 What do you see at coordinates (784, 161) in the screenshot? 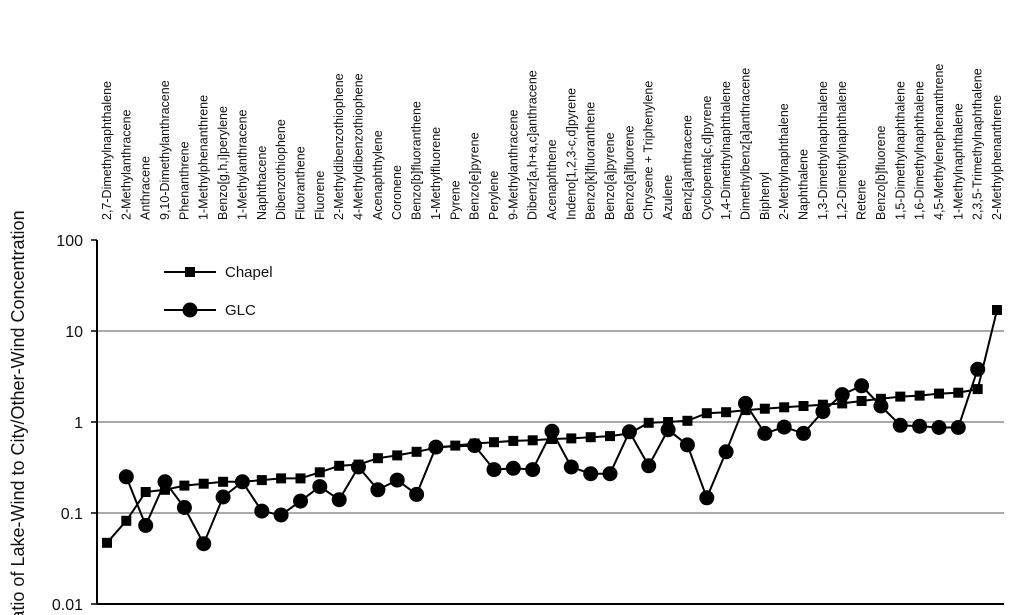
I see `category-label: 2-Methylnaphthalene` at bounding box center [784, 161].